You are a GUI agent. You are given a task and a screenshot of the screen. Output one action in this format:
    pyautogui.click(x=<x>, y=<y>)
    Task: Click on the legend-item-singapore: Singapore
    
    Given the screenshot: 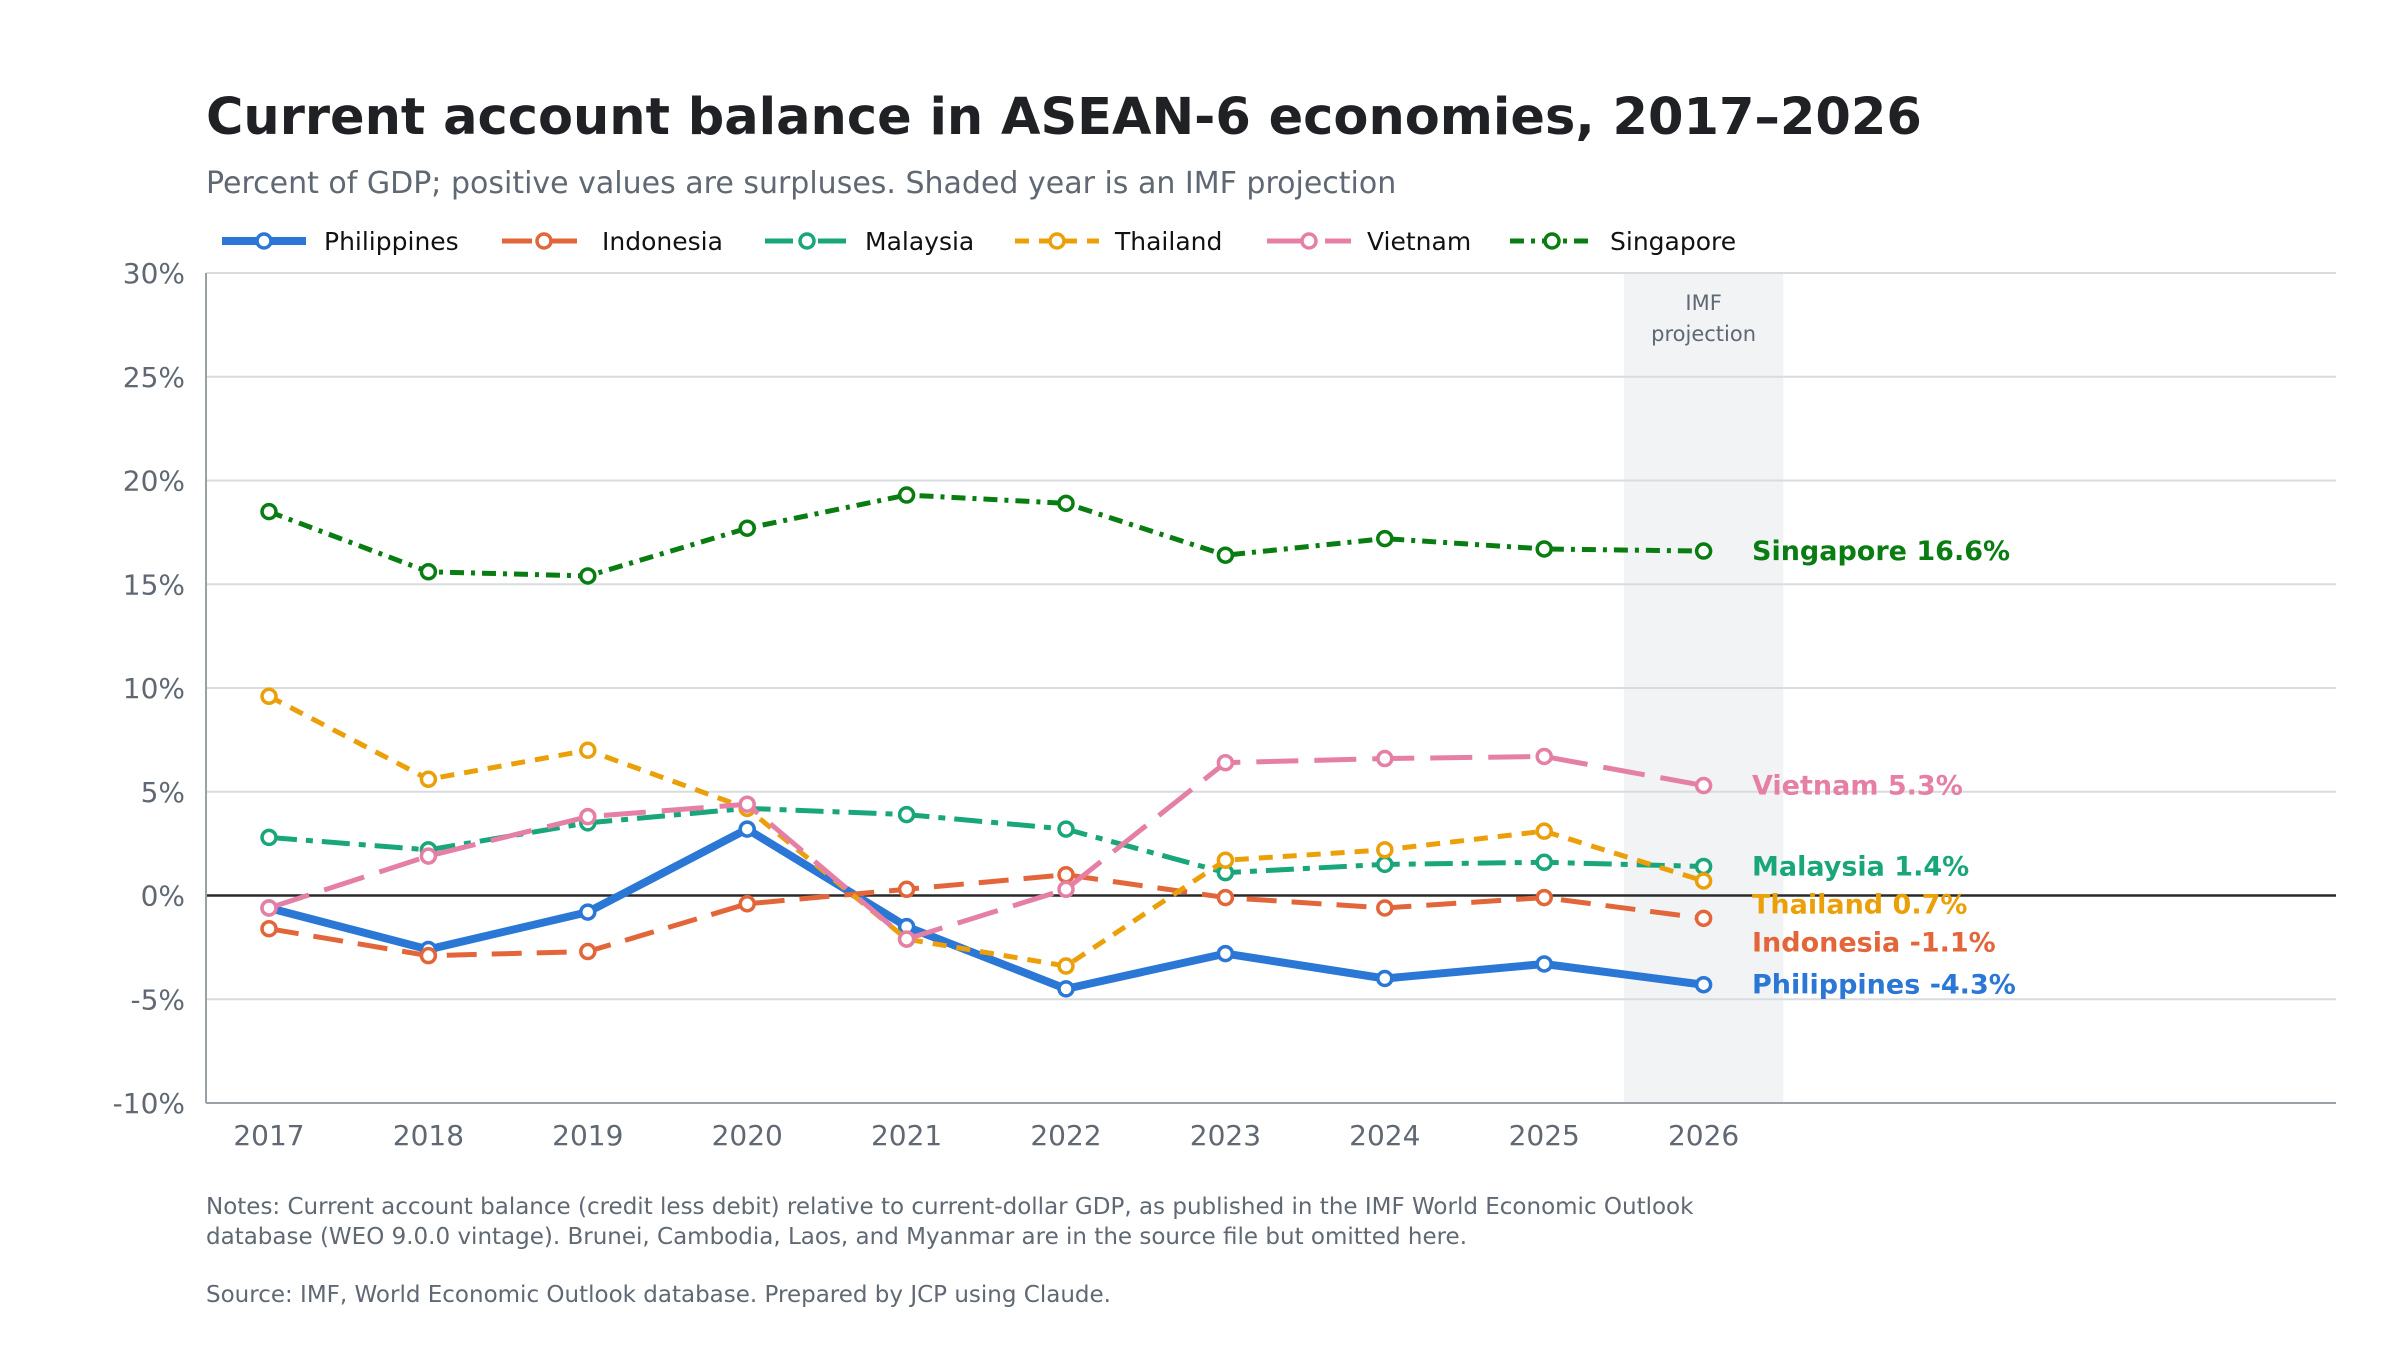 What is the action you would take?
    pyautogui.click(x=1623, y=241)
    